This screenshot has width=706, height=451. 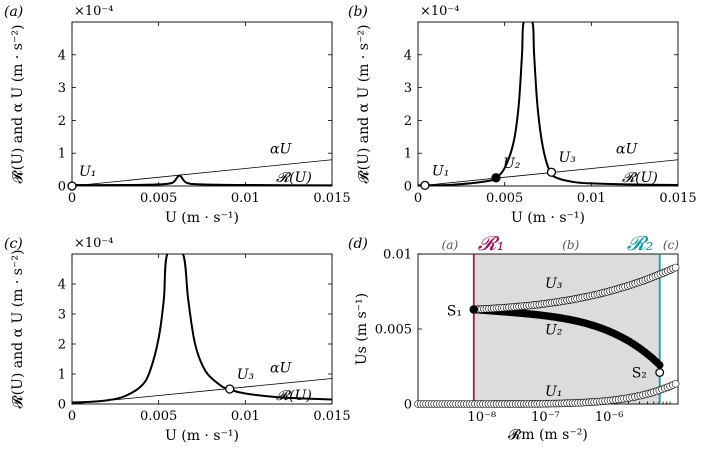 What do you see at coordinates (481, 417) in the screenshot?
I see `x-tick-label: 10⁻⁸` at bounding box center [481, 417].